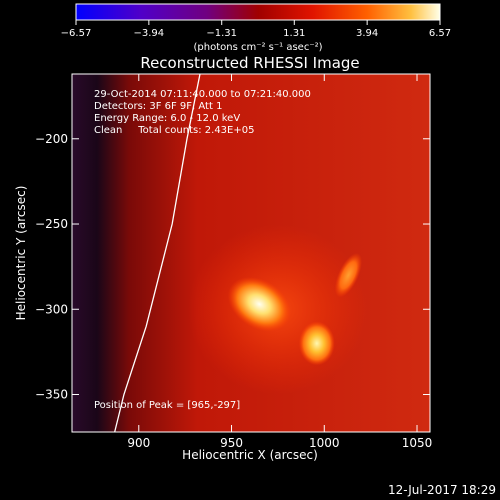 This screenshot has height=500, width=500. I want to click on footer-timestamp: 12-Jul-2017 18:29, so click(442, 490).